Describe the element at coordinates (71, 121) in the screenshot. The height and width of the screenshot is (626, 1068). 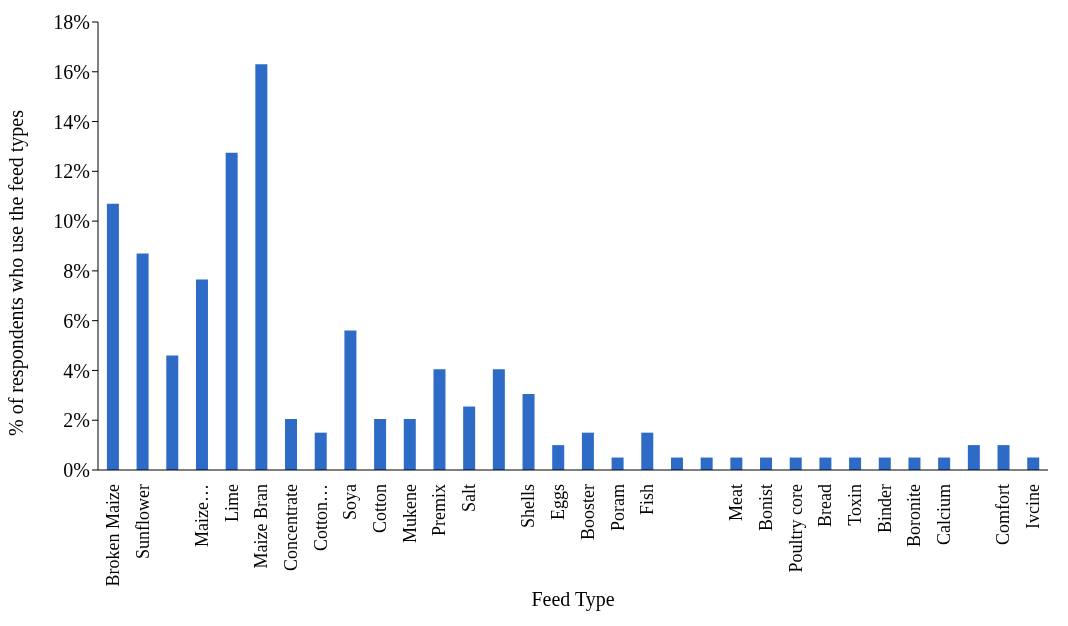
I see `y-tick-label: 14%` at that location.